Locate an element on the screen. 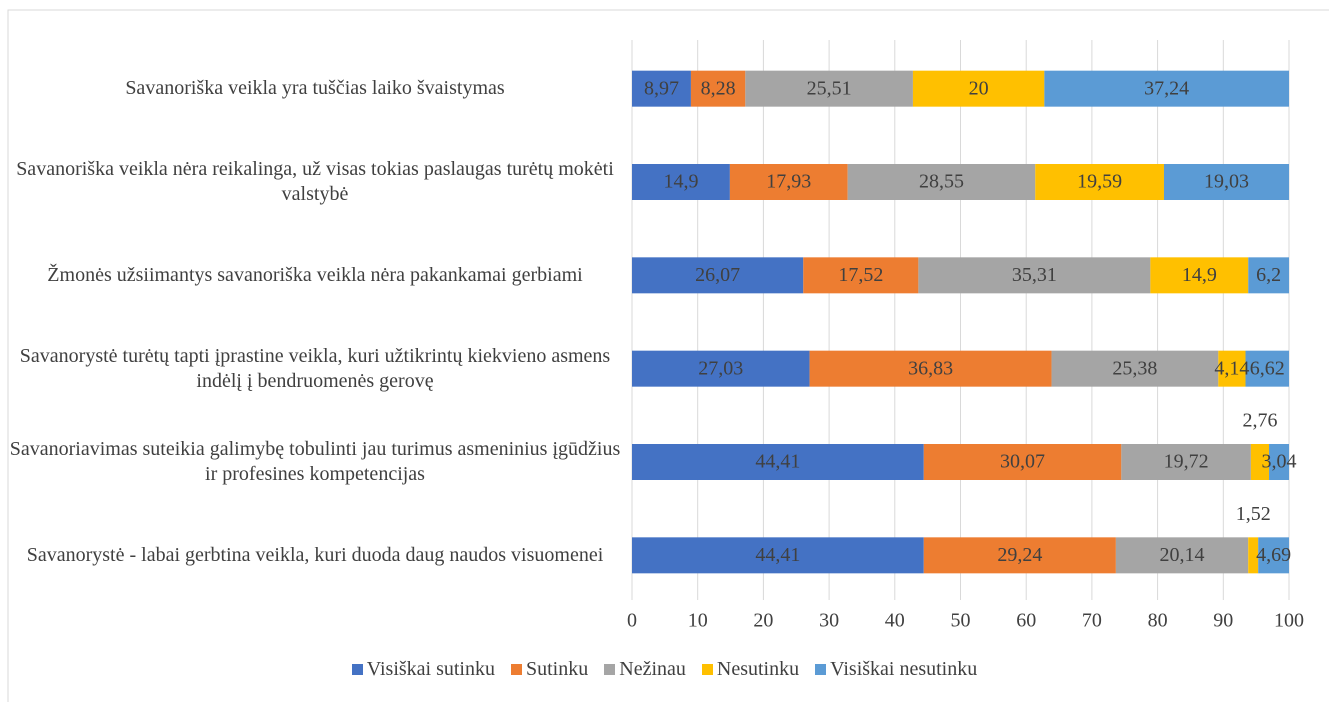  legend-item: Nesutinku is located at coordinates (750, 669).